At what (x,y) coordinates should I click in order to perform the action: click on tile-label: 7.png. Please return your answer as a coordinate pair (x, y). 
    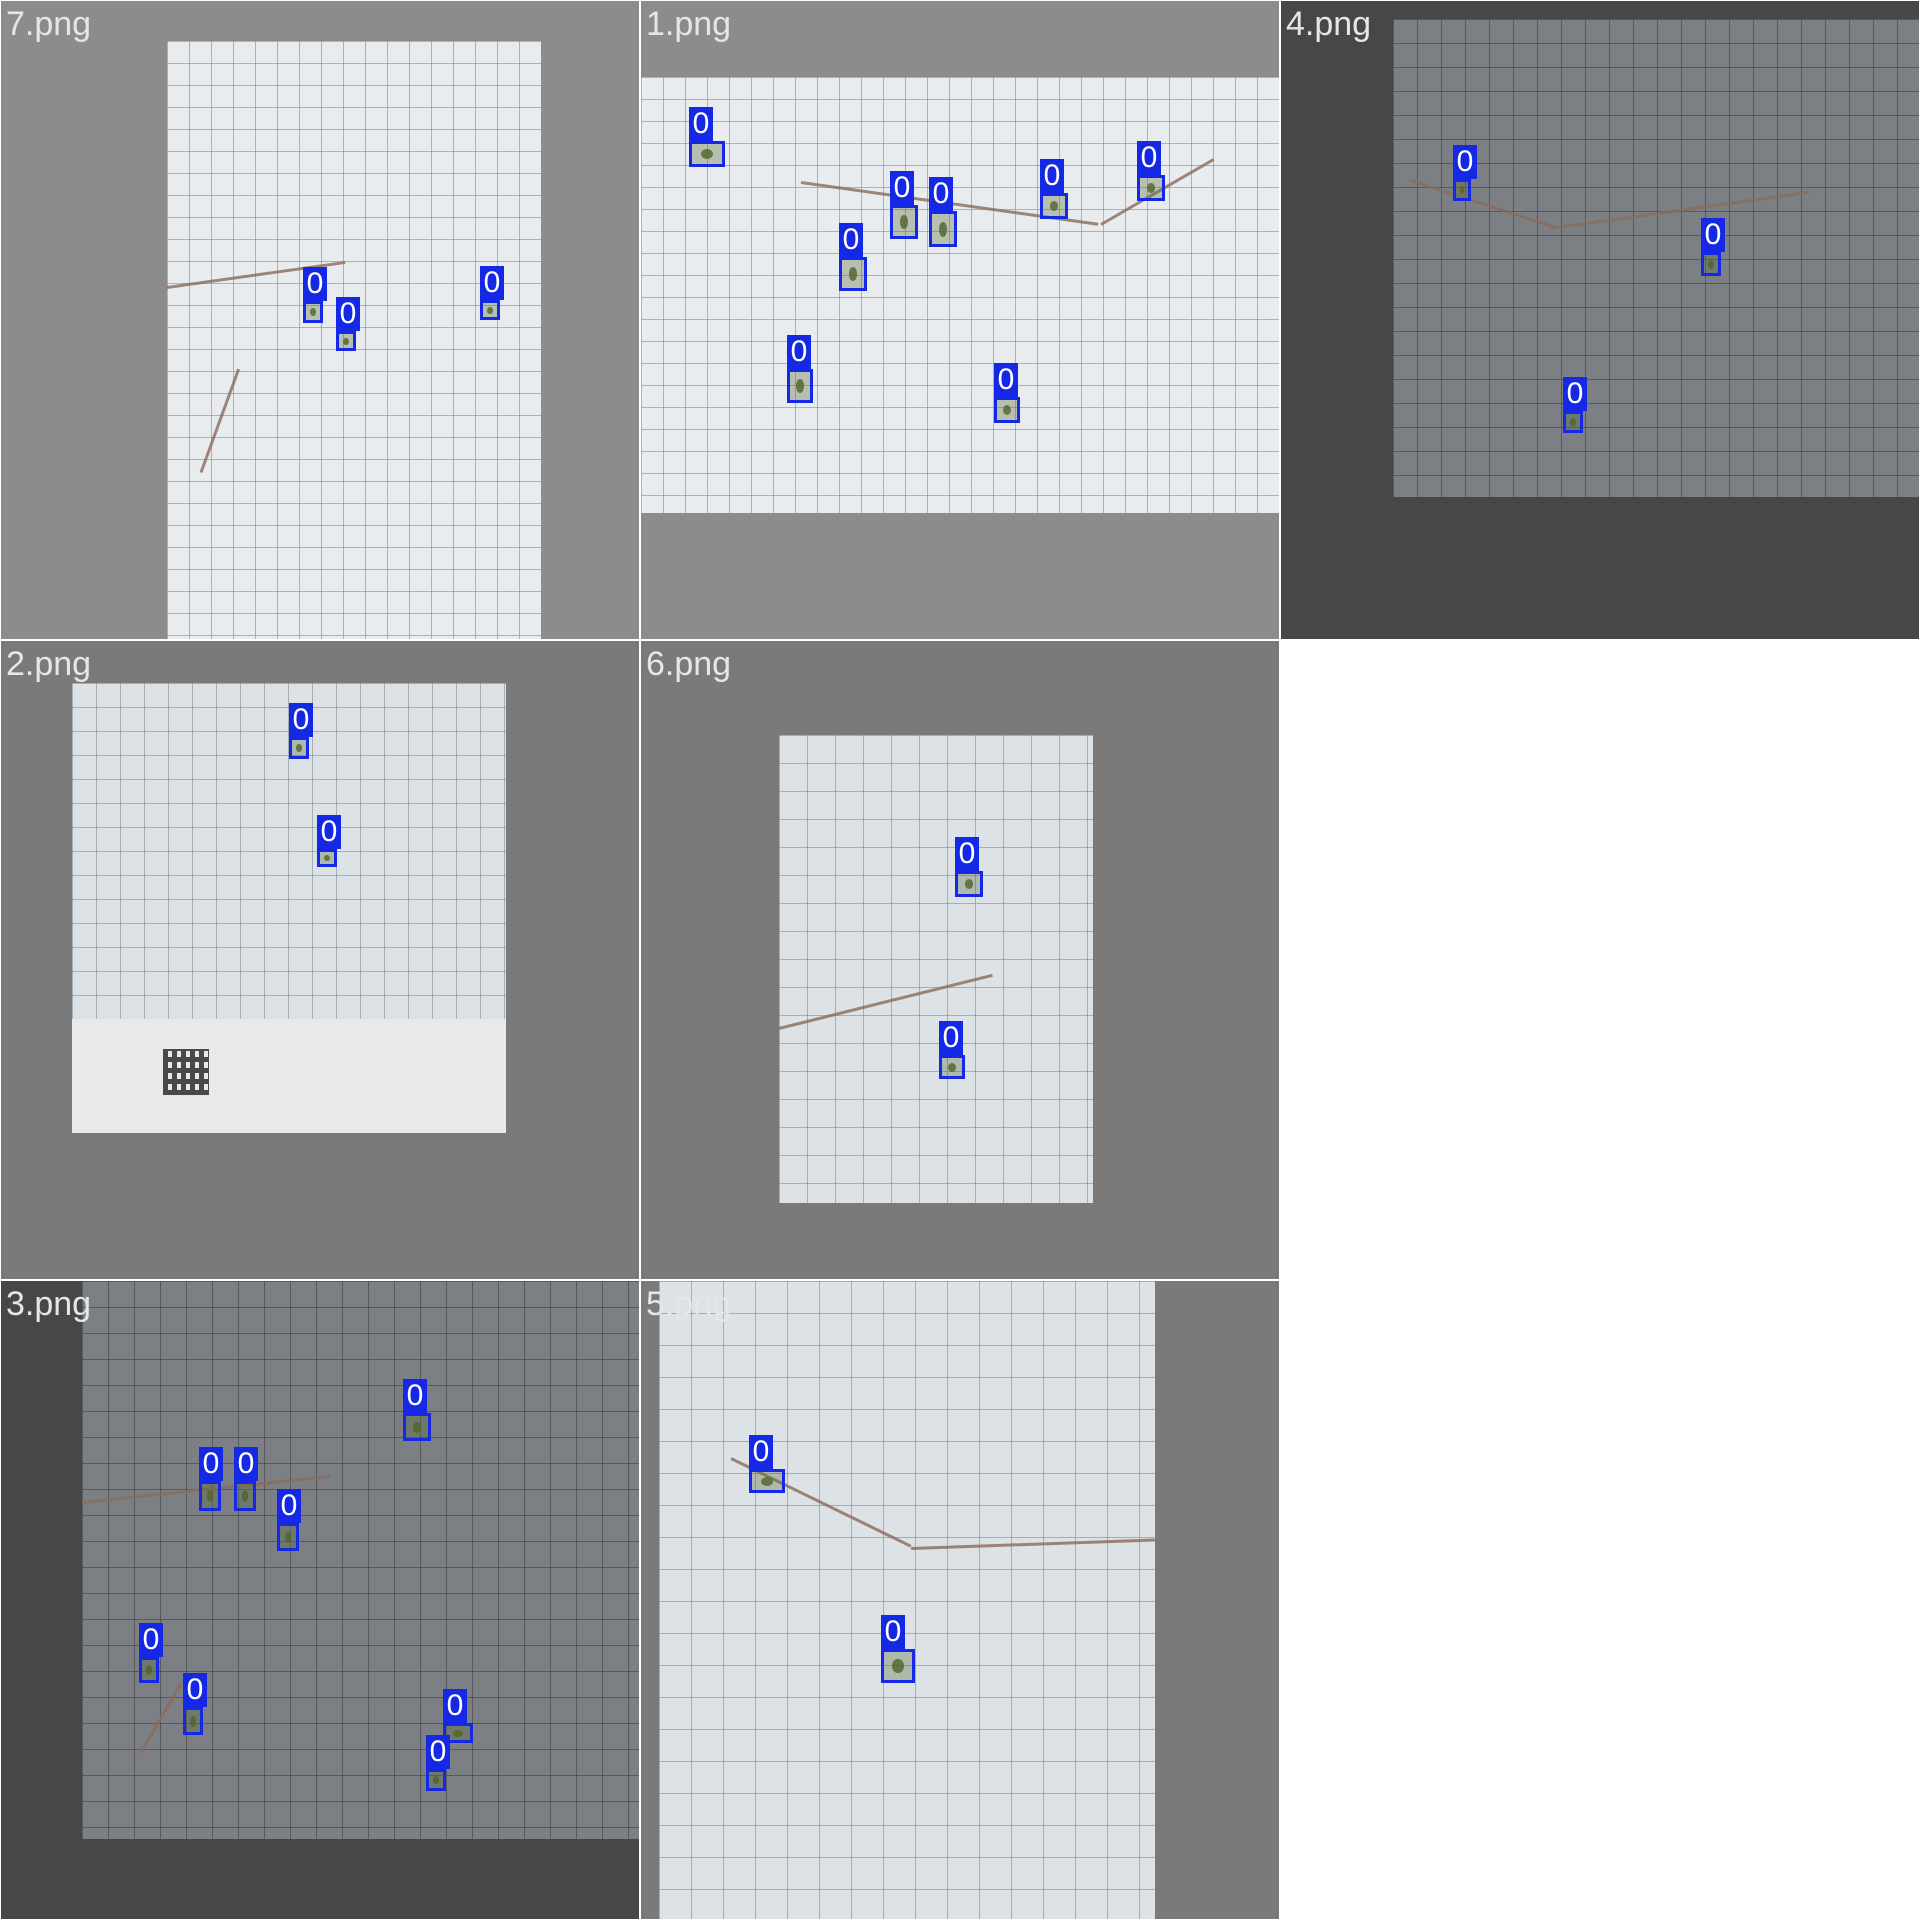
    Looking at the image, I should click on (49, 24).